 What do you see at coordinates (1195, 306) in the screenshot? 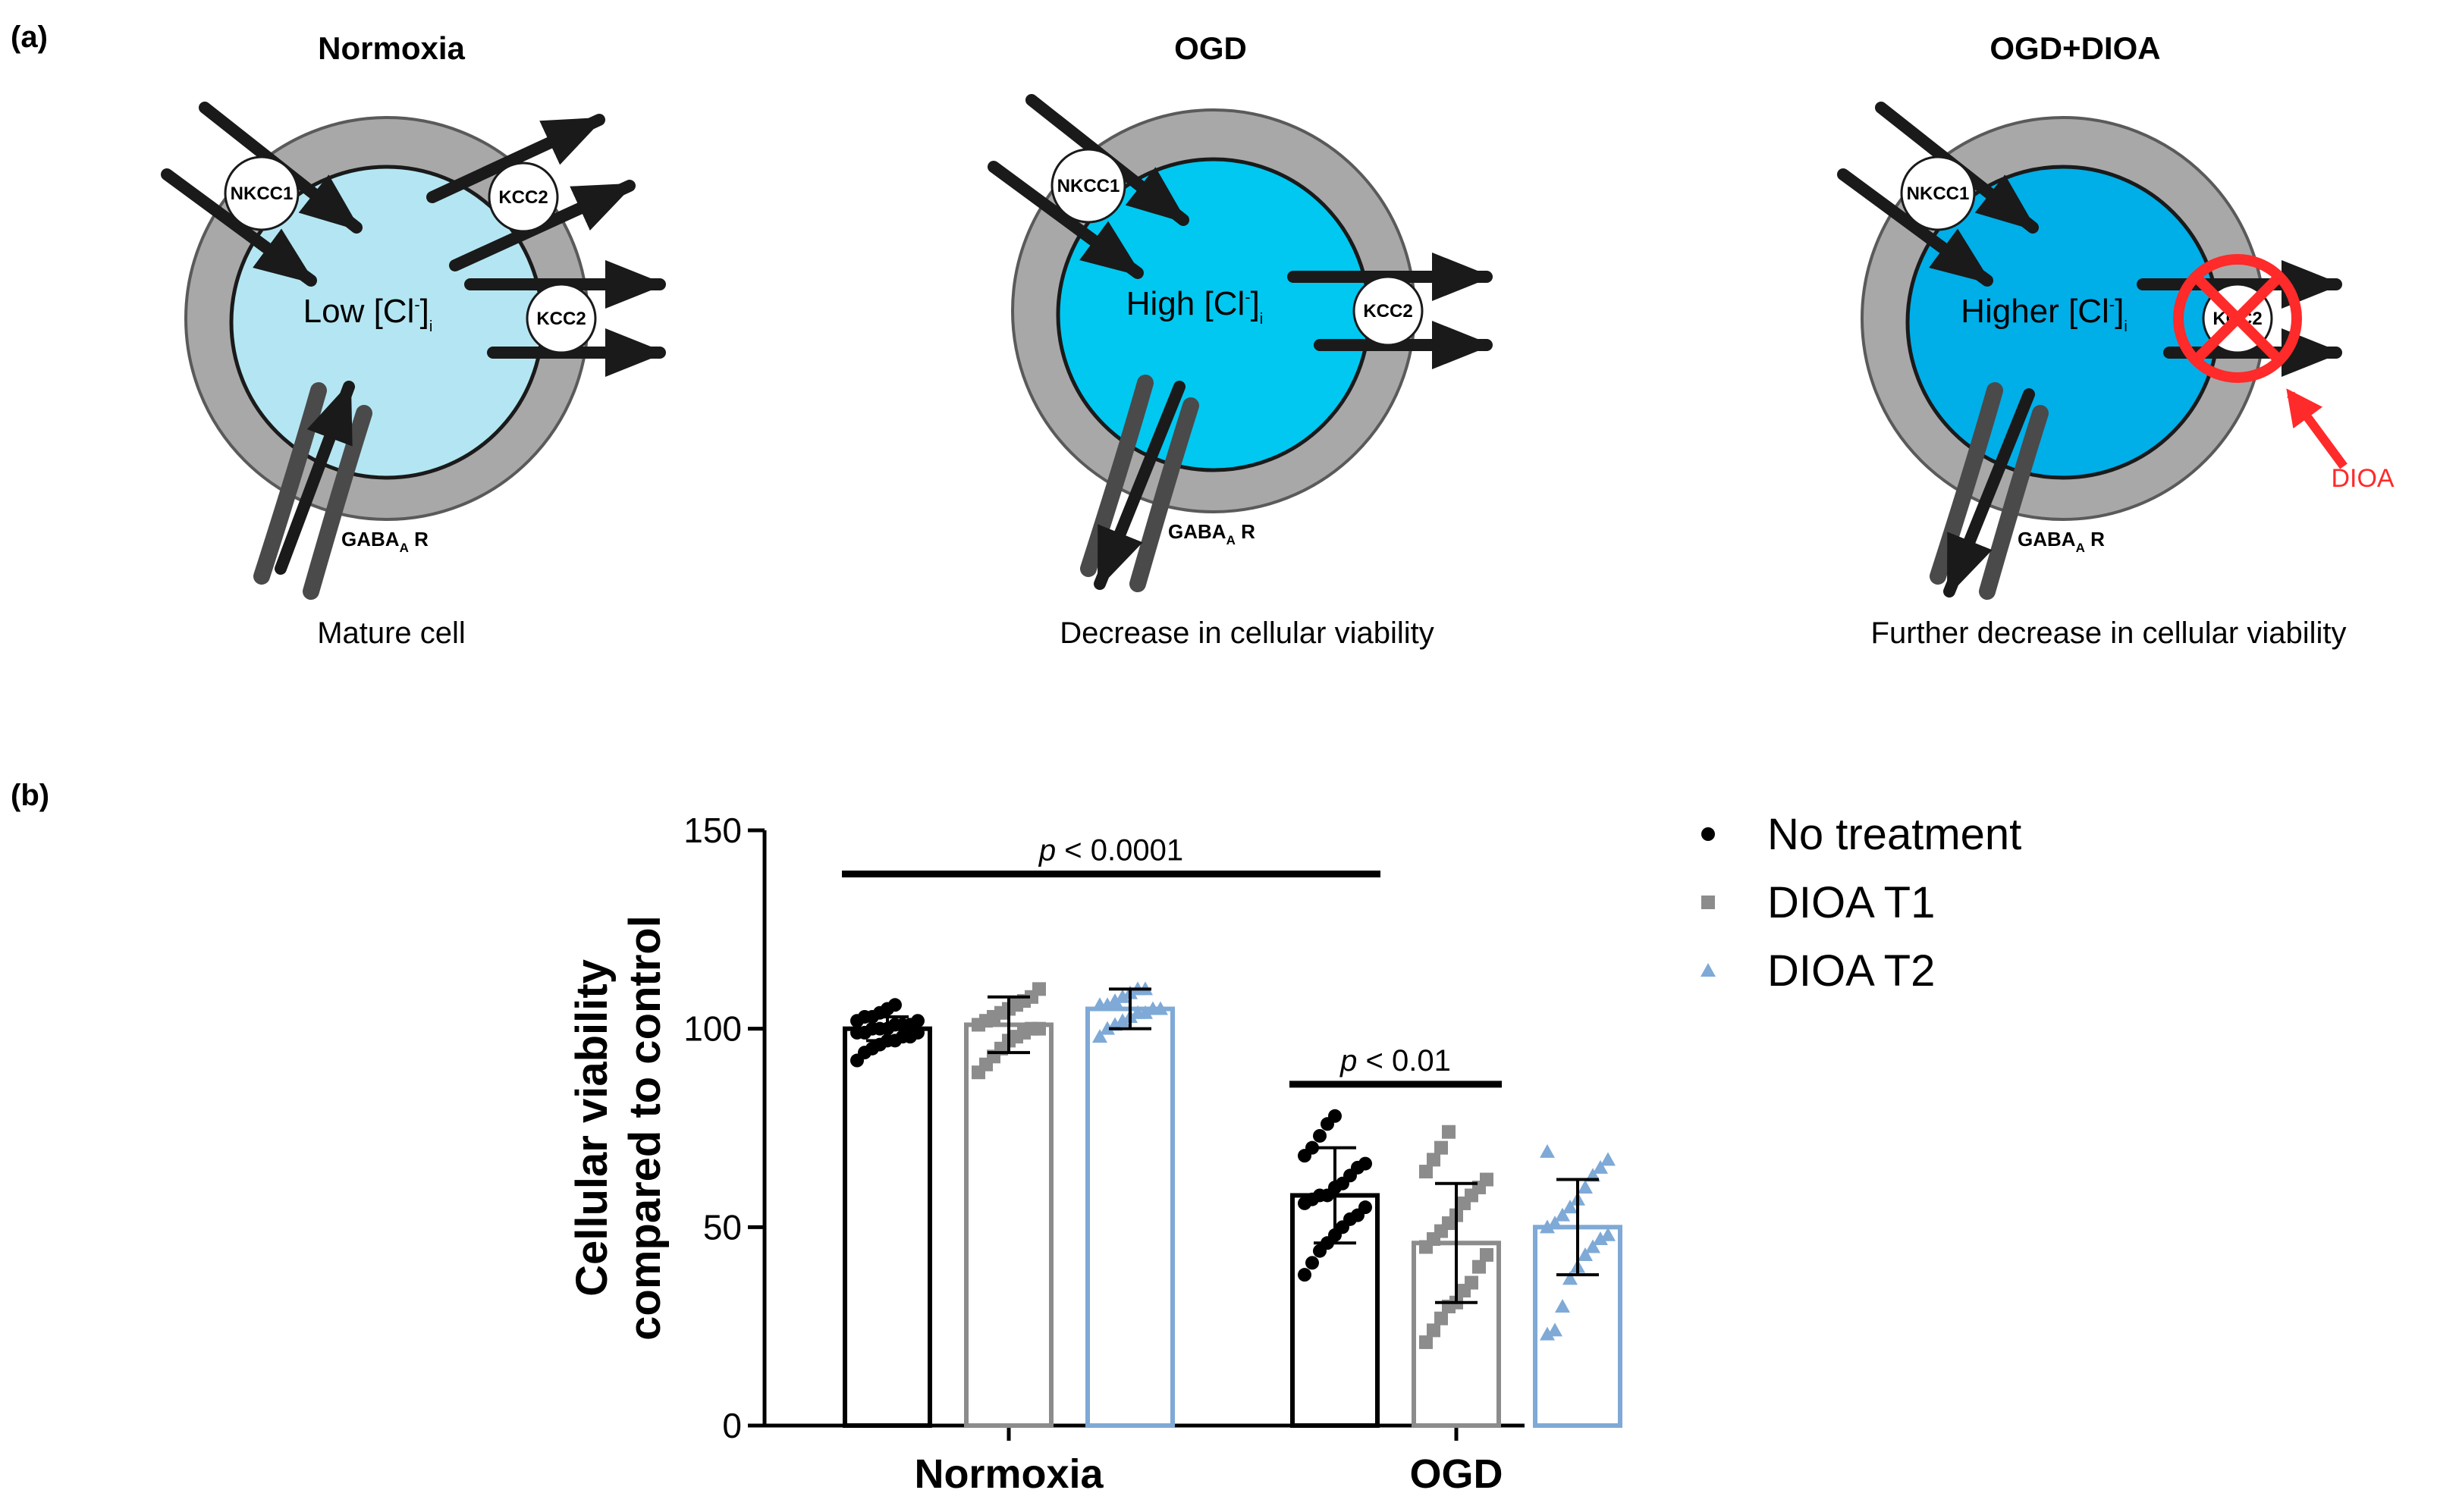
I see `chloride-label: High [Cl-]i` at bounding box center [1195, 306].